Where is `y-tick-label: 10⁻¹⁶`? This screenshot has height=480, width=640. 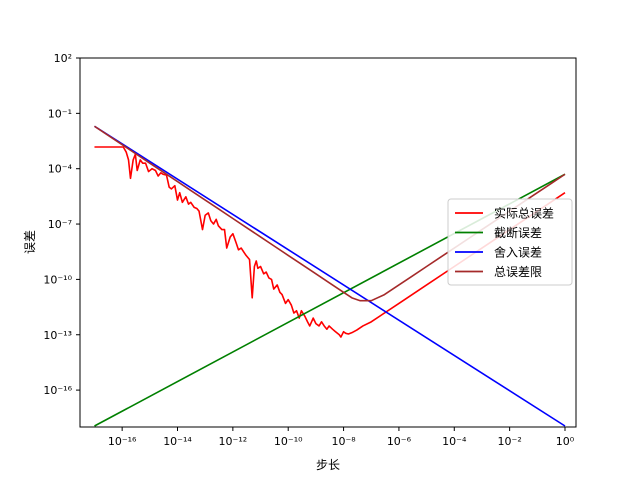 y-tick-label: 10⁻¹⁶ is located at coordinates (57, 390).